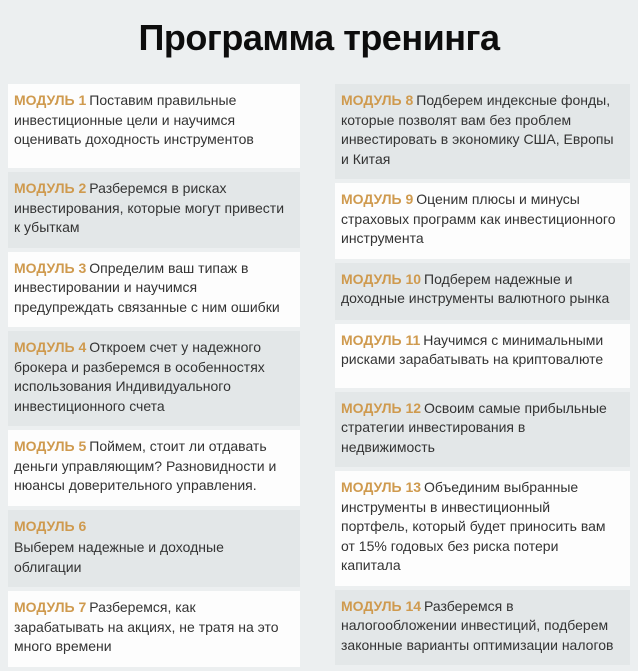  Describe the element at coordinates (50, 100) in the screenshot. I see `module-label: МОДУЛЬ 1` at that location.